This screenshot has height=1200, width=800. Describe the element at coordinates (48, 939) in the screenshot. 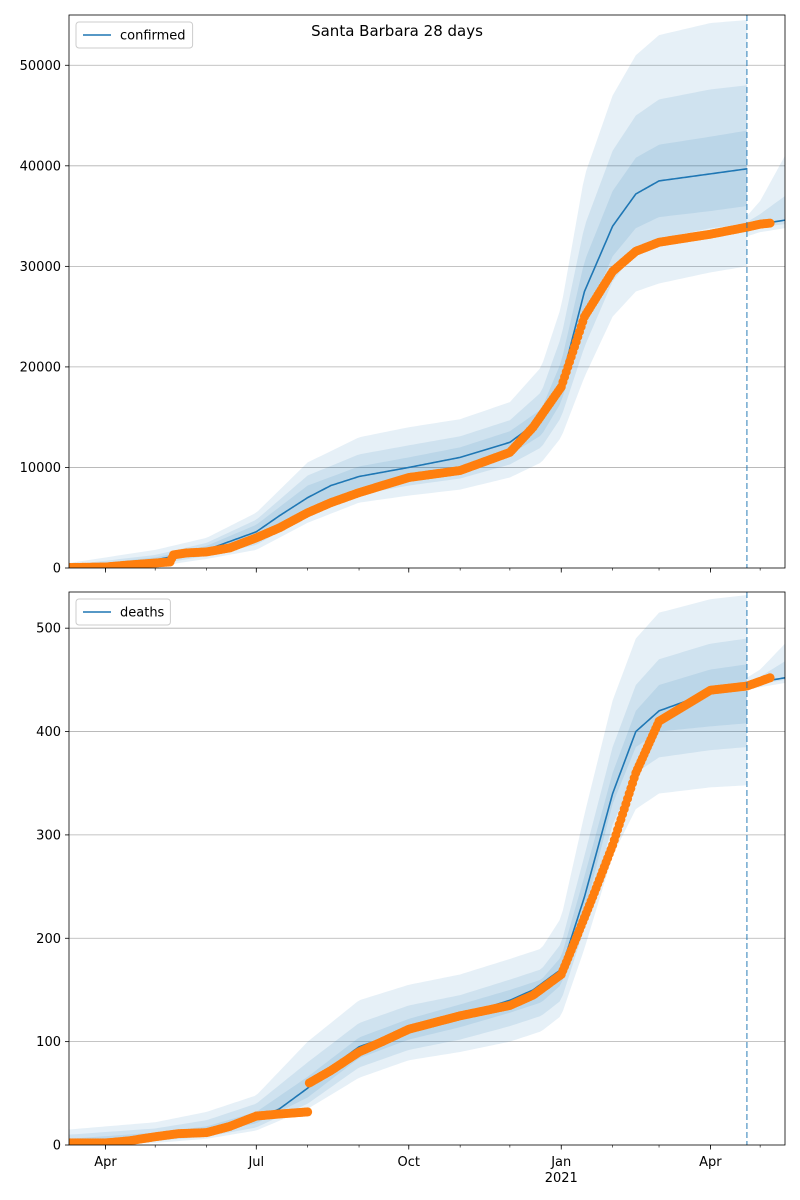

I see `y-tick-label: 200` at that location.